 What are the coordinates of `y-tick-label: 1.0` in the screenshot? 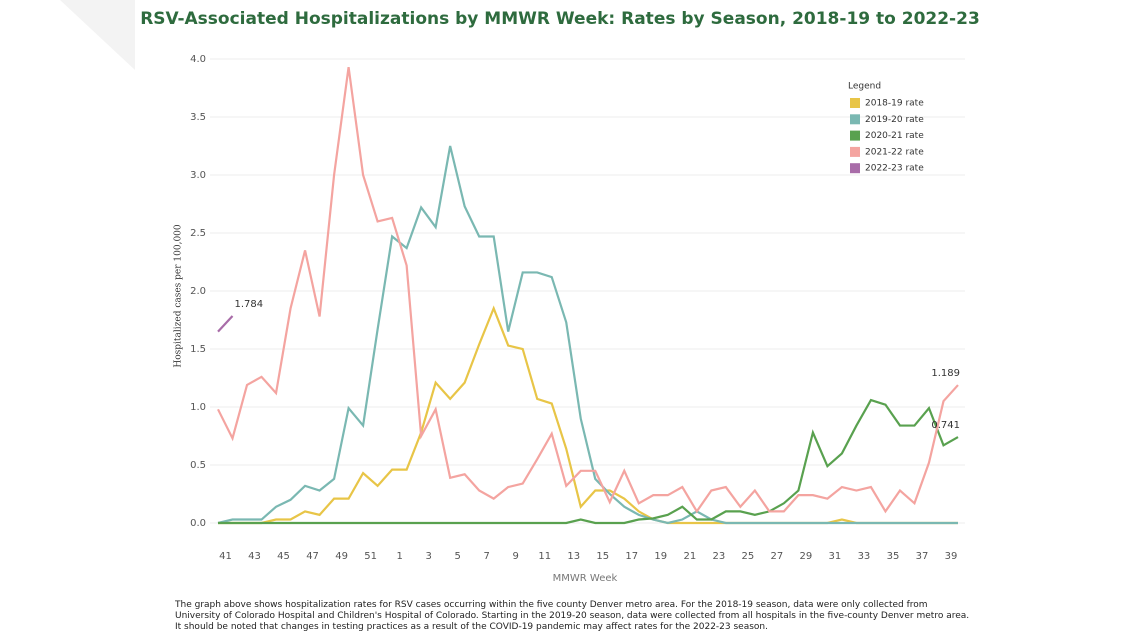 It's located at (198, 407).